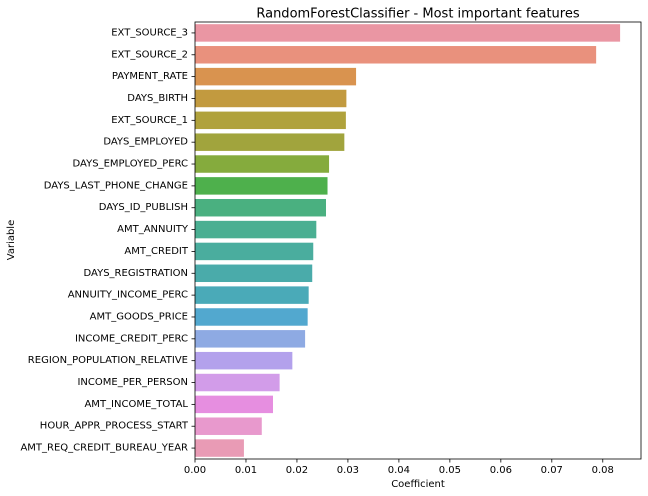  What do you see at coordinates (136, 404) in the screenshot?
I see `y-tick-label: AMT_INCOME_TOTAL` at bounding box center [136, 404].